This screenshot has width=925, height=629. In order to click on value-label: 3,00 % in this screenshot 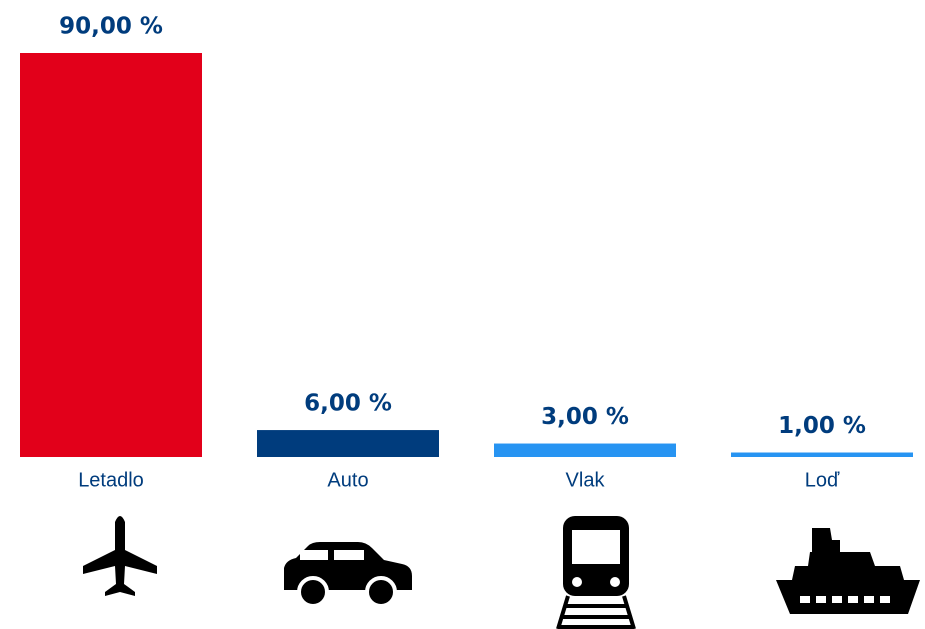, I will do `click(585, 417)`.